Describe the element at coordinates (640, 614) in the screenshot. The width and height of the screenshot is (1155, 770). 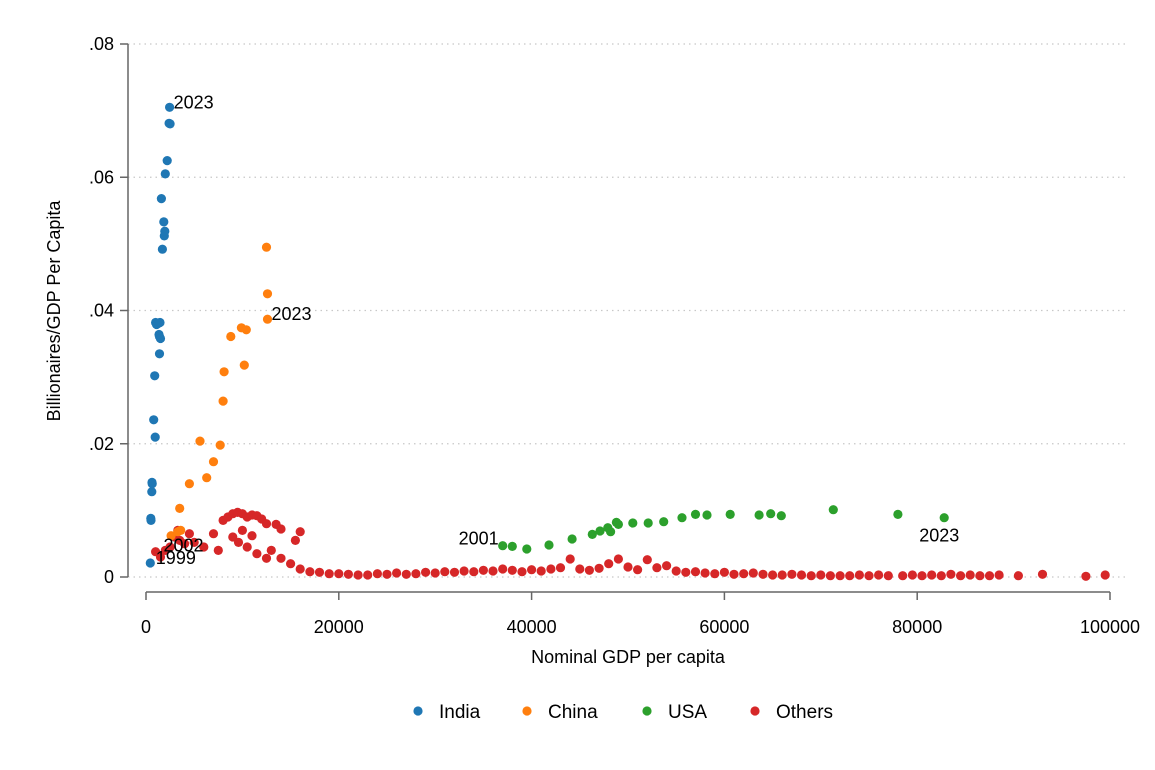
I see `x-axis-ticks: 0 20000 40000 60000 80000 100000` at that location.